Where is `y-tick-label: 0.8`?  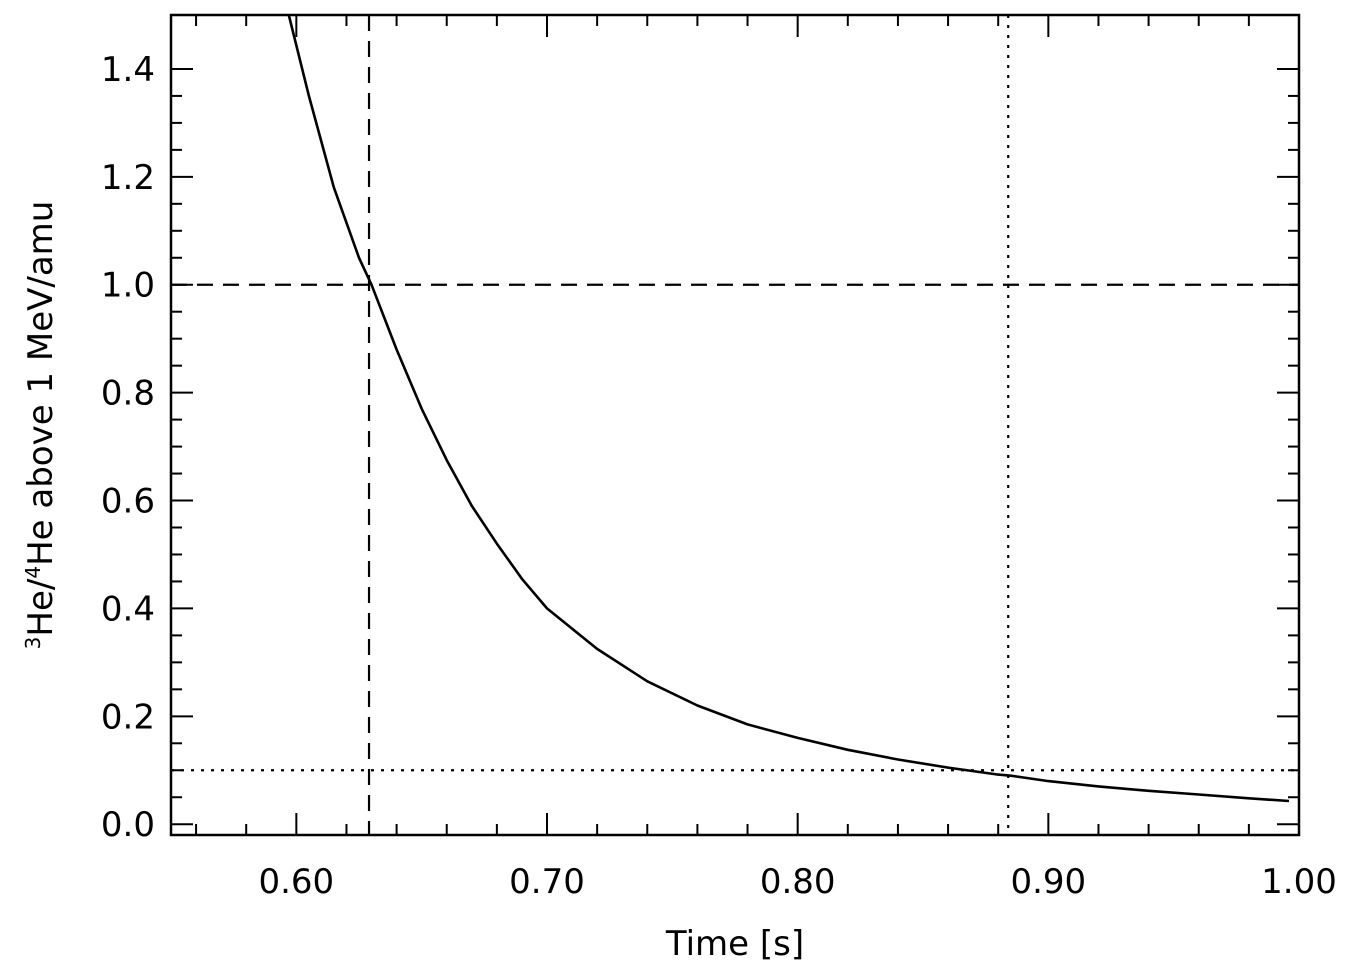
y-tick-label: 0.8 is located at coordinates (128, 394).